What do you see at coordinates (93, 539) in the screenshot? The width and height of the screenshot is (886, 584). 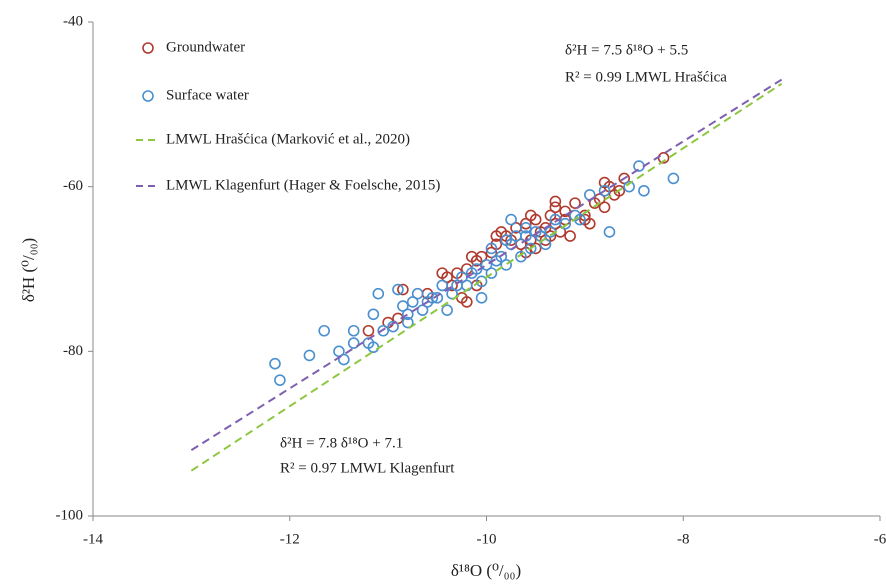 I see `x-tick-label: -14` at bounding box center [93, 539].